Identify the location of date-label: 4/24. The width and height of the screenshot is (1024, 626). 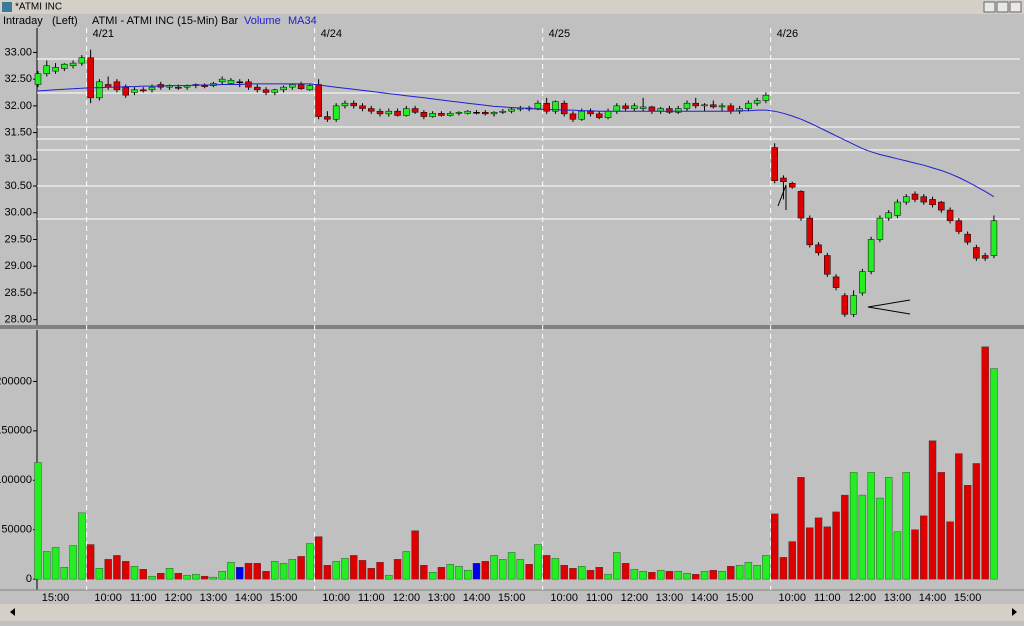
(331, 34).